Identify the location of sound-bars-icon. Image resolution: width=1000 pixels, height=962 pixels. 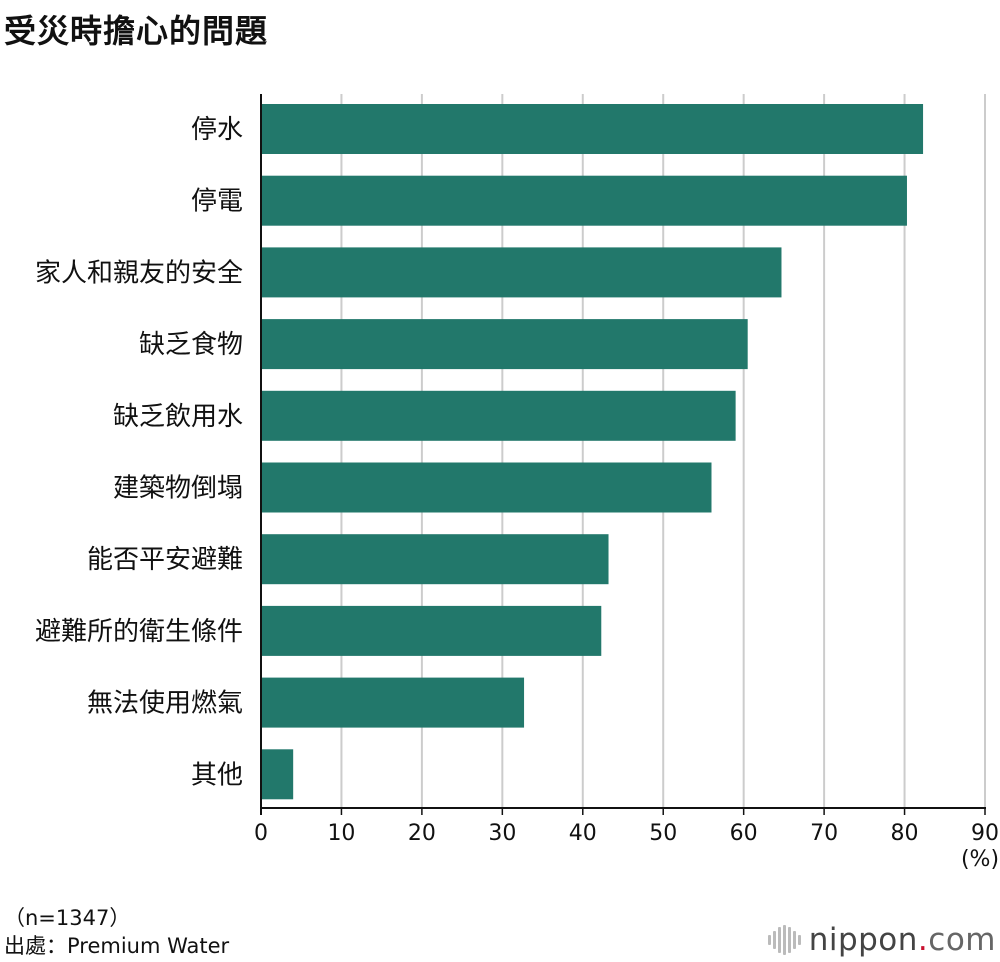
(784, 940).